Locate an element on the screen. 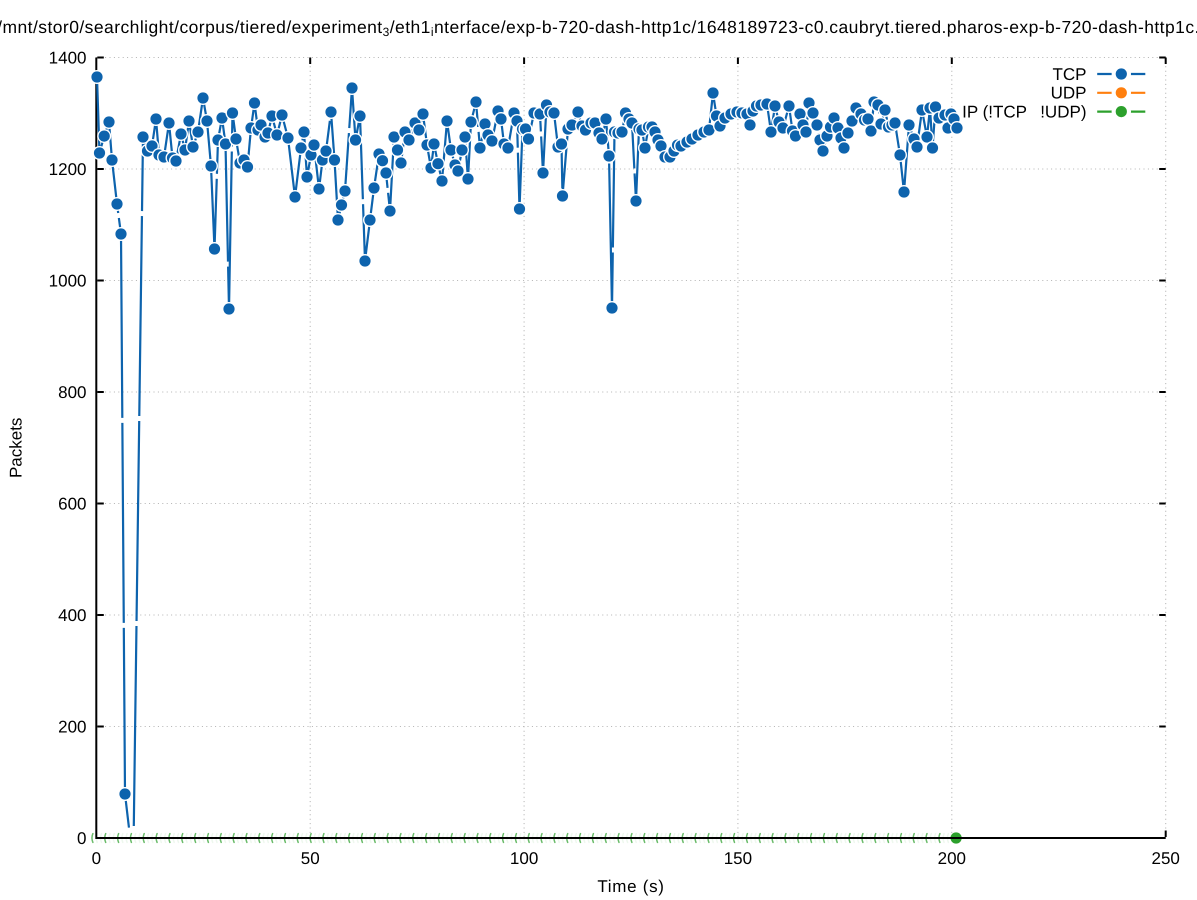 The width and height of the screenshot is (1197, 900). svg-text: 1400 is located at coordinates (68, 58).